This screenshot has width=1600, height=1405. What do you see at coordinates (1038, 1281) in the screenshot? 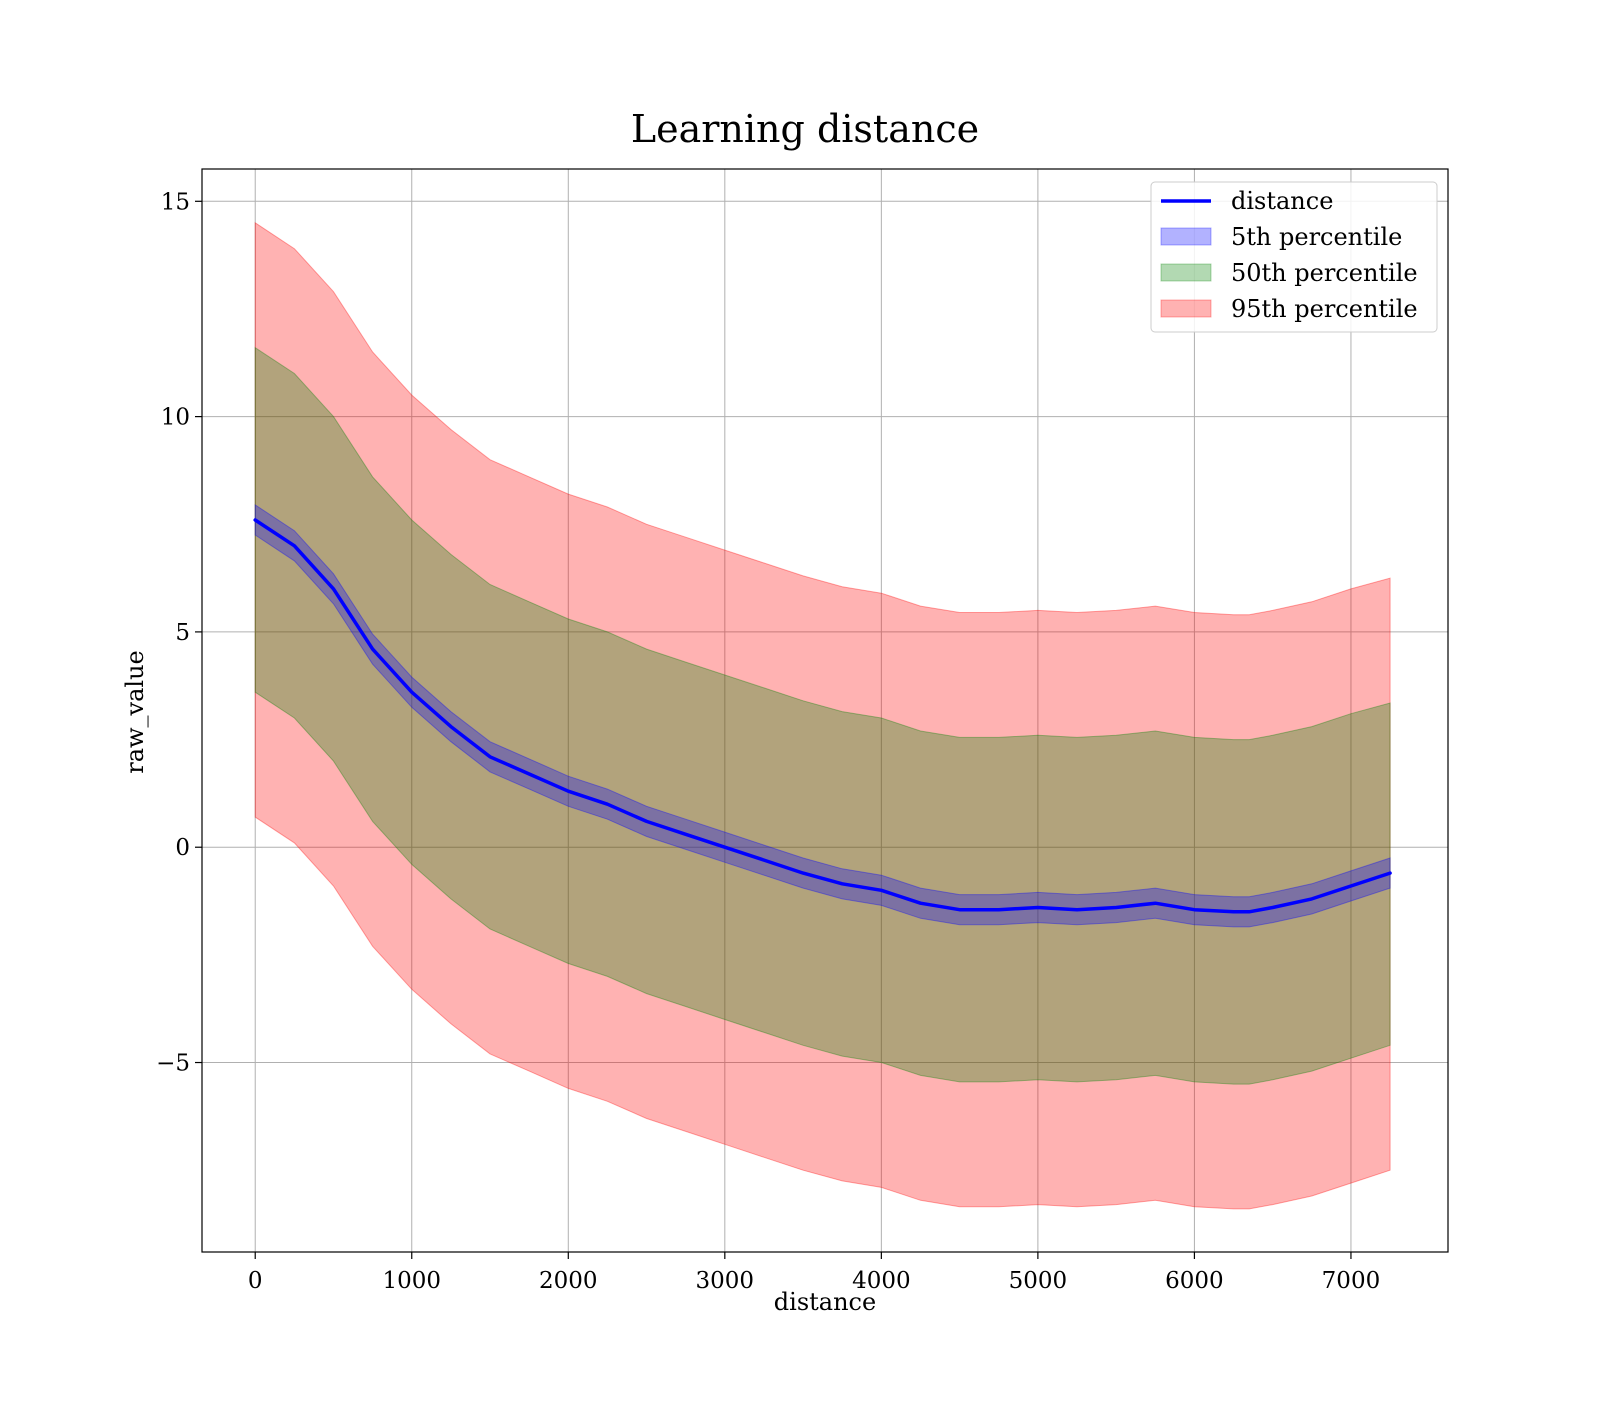
I see `x-tick-label: 5000` at bounding box center [1038, 1281].